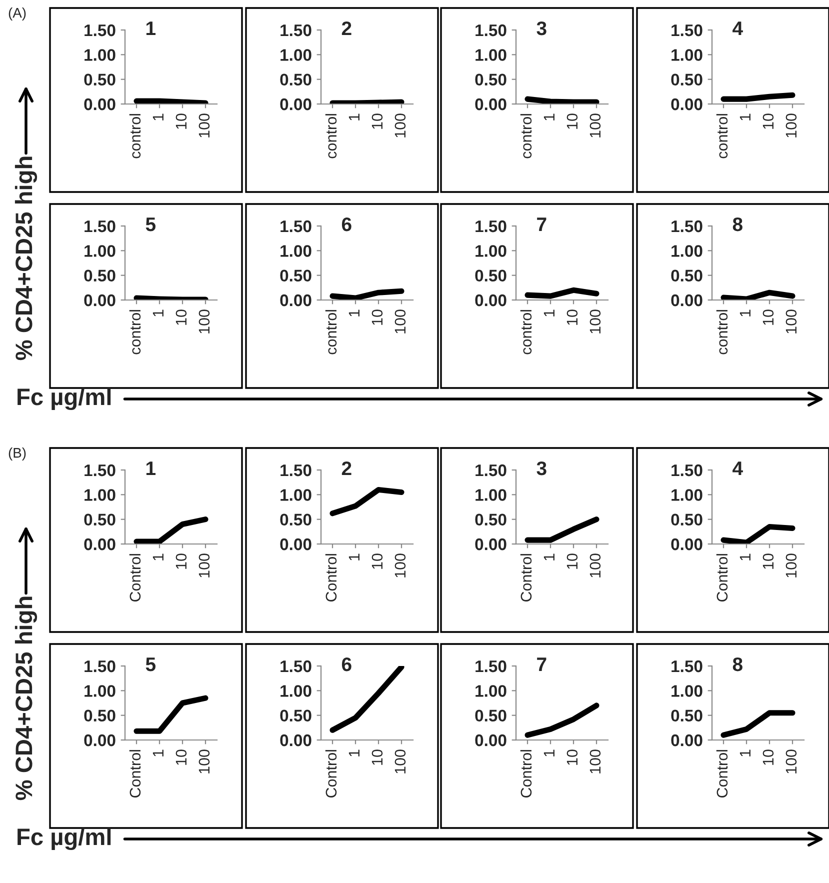 This screenshot has width=829, height=883. What do you see at coordinates (151, 29) in the screenshot?
I see `chart-title: 1` at bounding box center [151, 29].